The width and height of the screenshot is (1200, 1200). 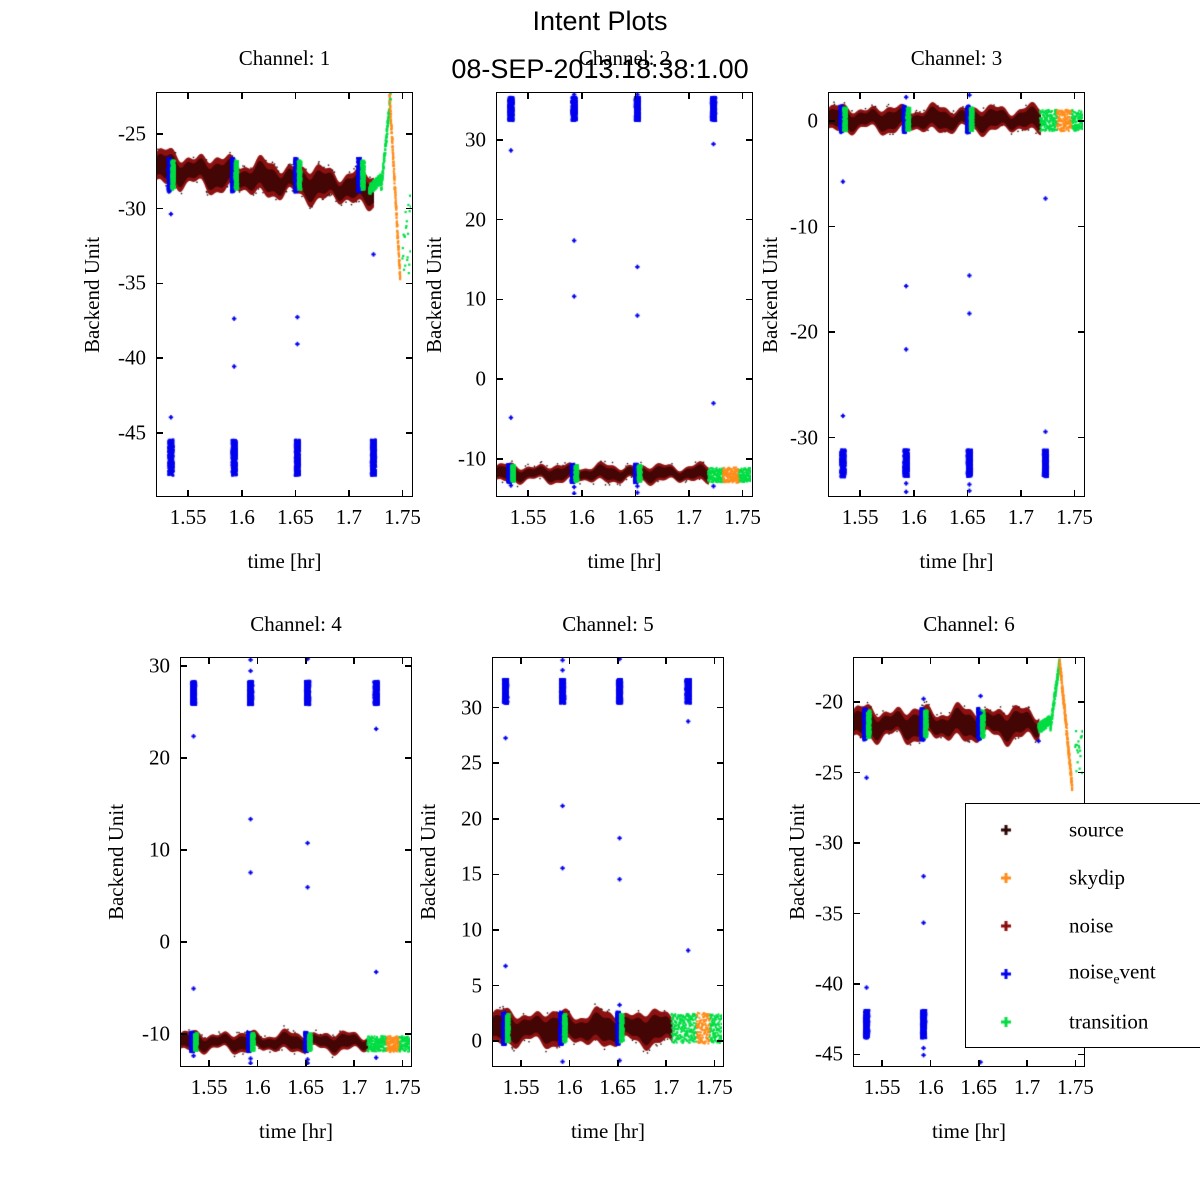 What do you see at coordinates (829, 701) in the screenshot?
I see `y-tick-label: -20` at bounding box center [829, 701].